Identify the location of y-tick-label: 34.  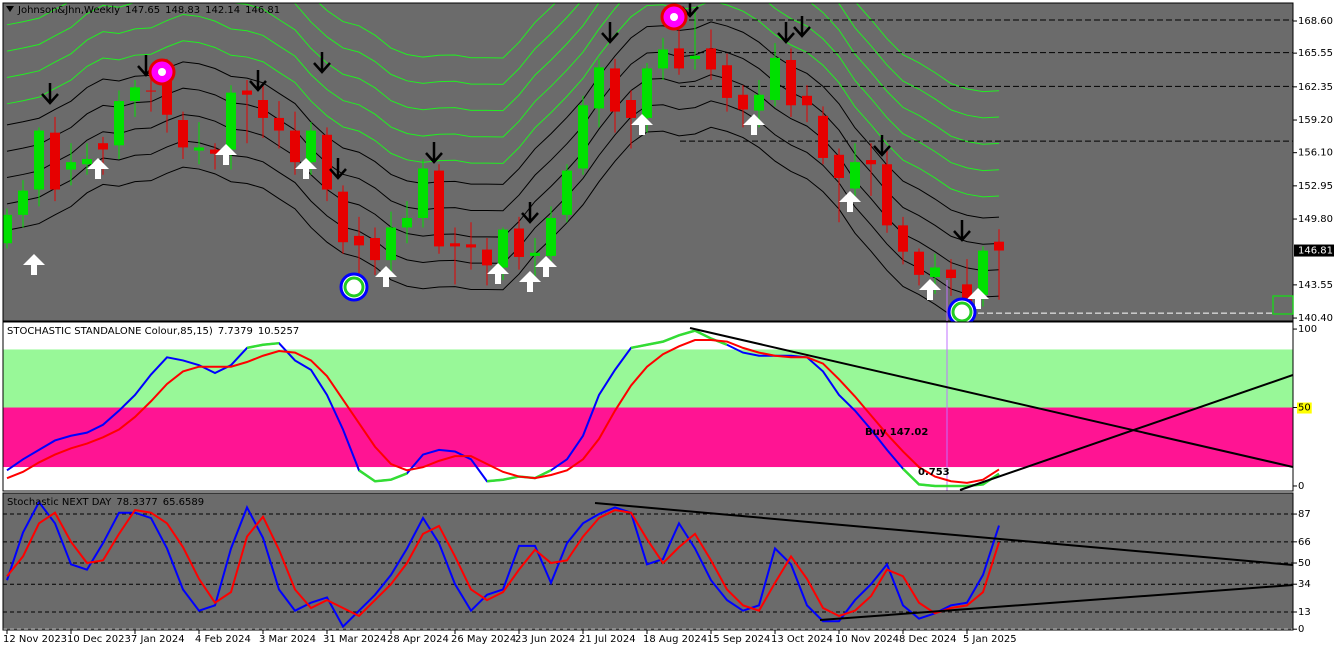
(1304, 584).